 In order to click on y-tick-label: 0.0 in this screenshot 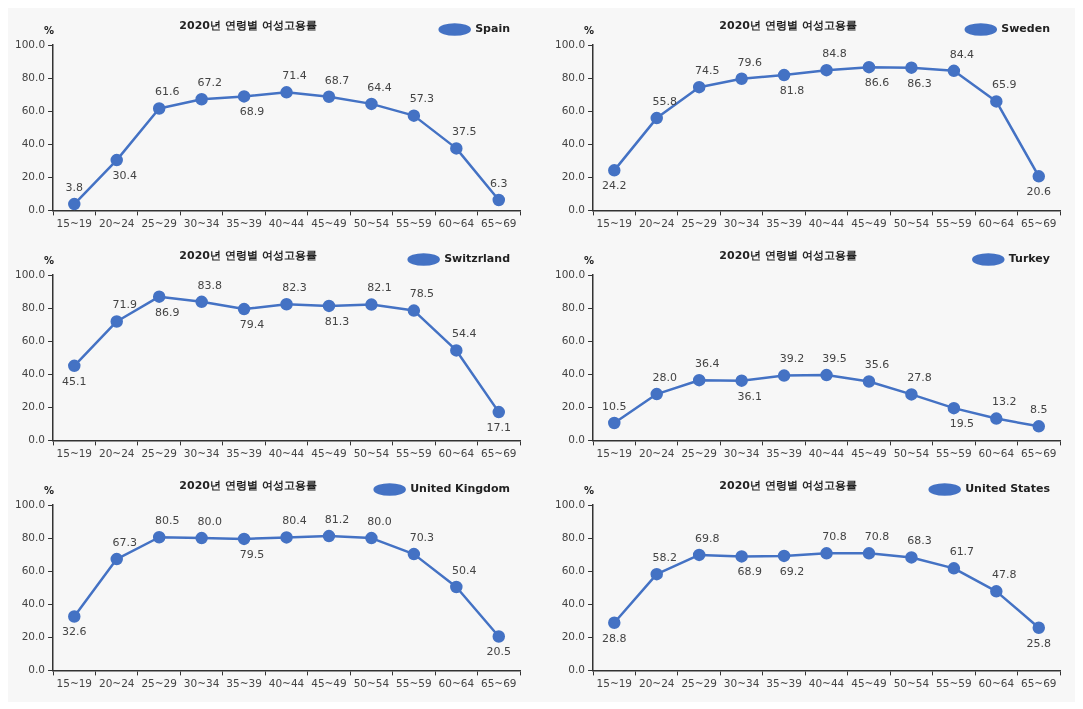, I will do `click(577, 209)`.